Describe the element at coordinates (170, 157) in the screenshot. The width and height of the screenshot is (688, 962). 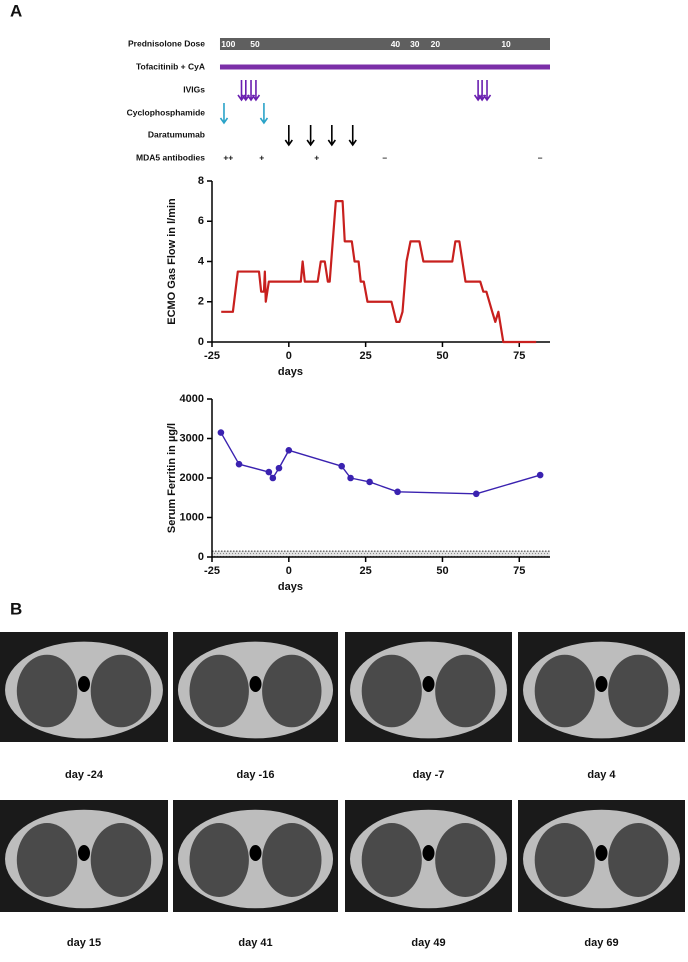
I see `row-label: MDA5 antibodies` at that location.